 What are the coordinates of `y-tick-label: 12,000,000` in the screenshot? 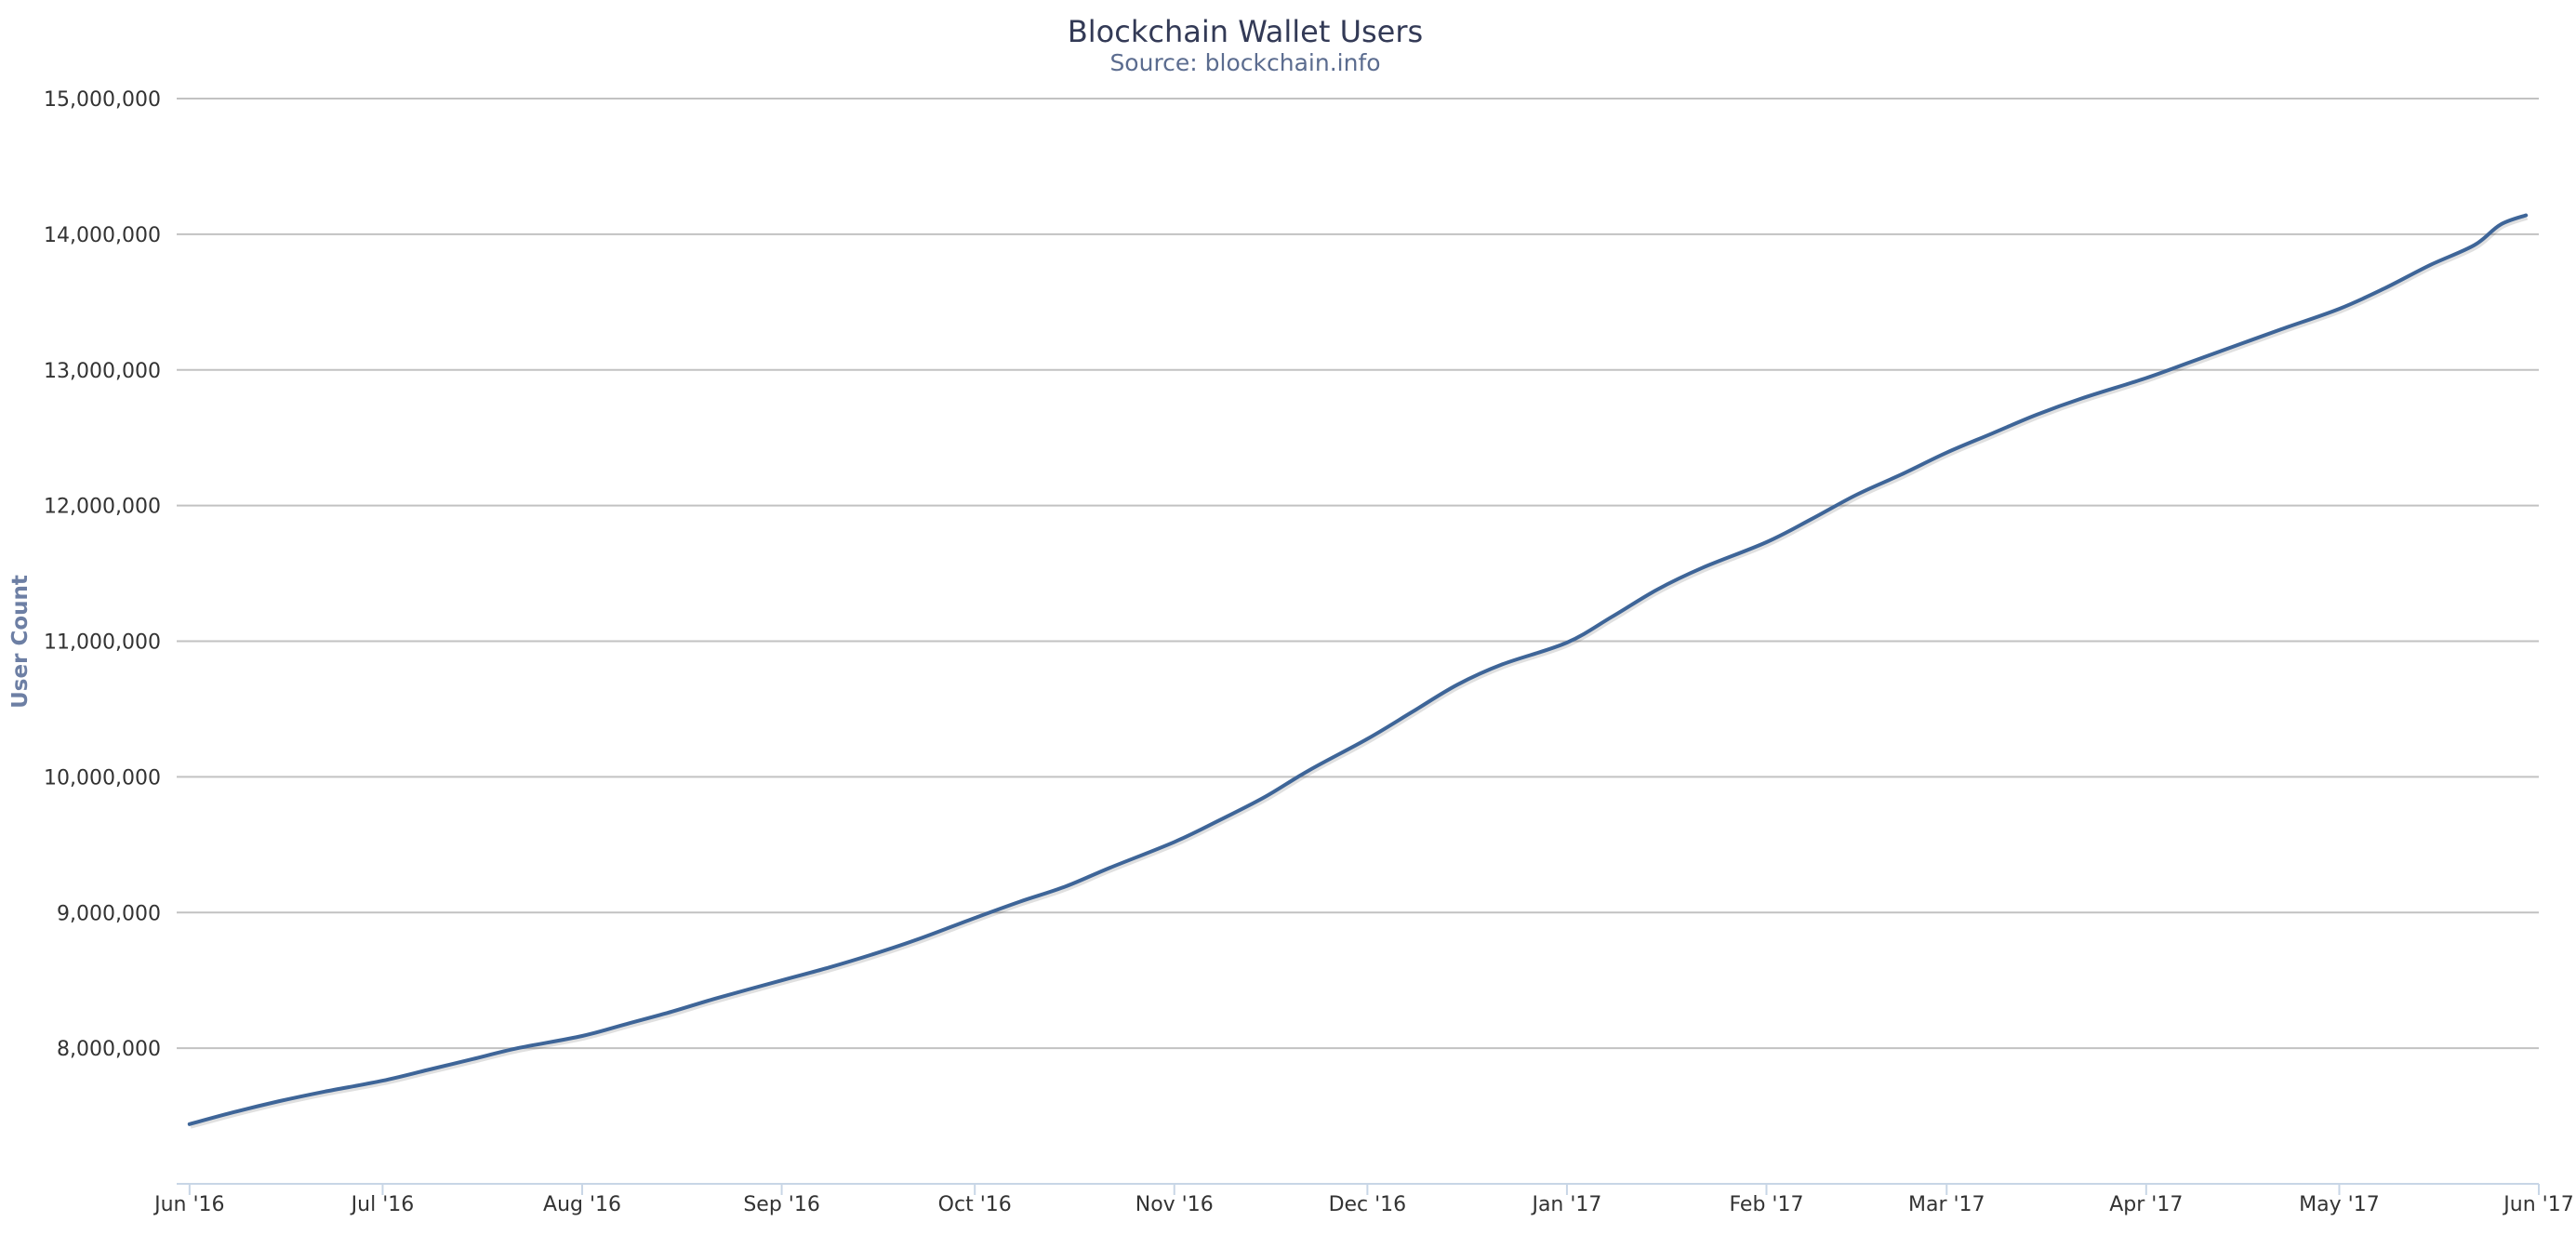 It's located at (102, 507).